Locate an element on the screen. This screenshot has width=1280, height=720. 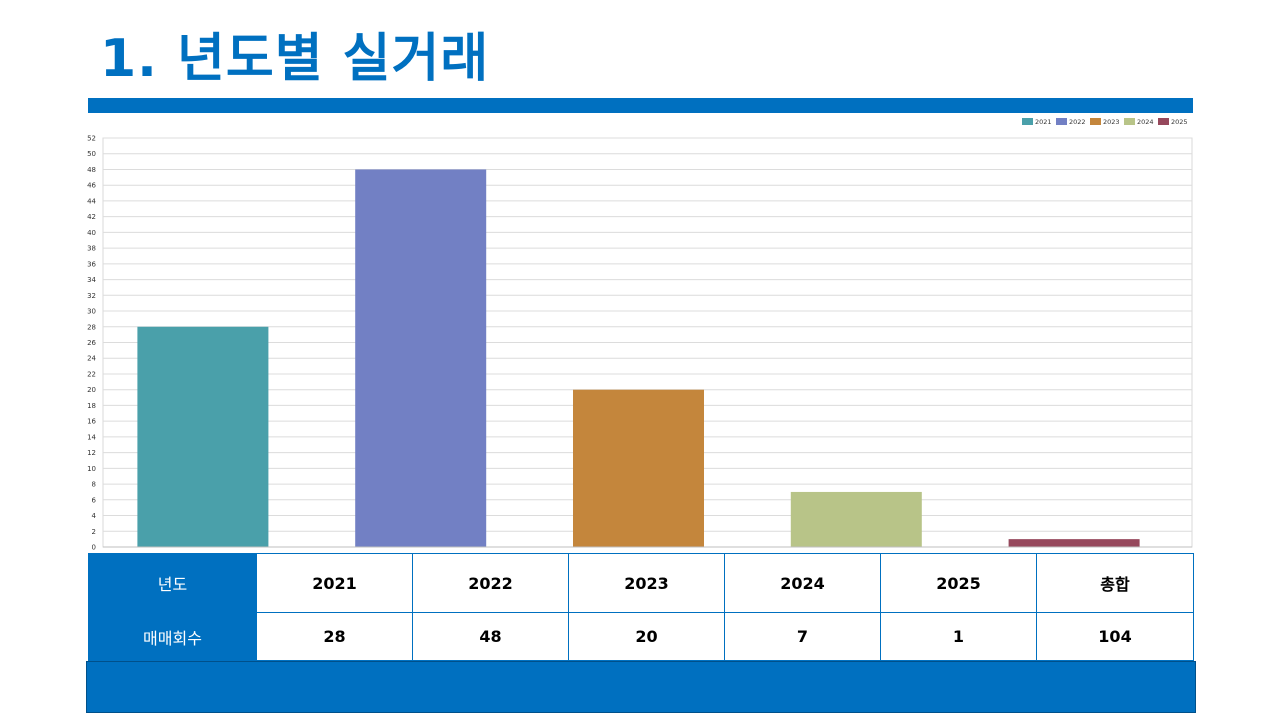
y-tick-label: 38 is located at coordinates (91, 249).